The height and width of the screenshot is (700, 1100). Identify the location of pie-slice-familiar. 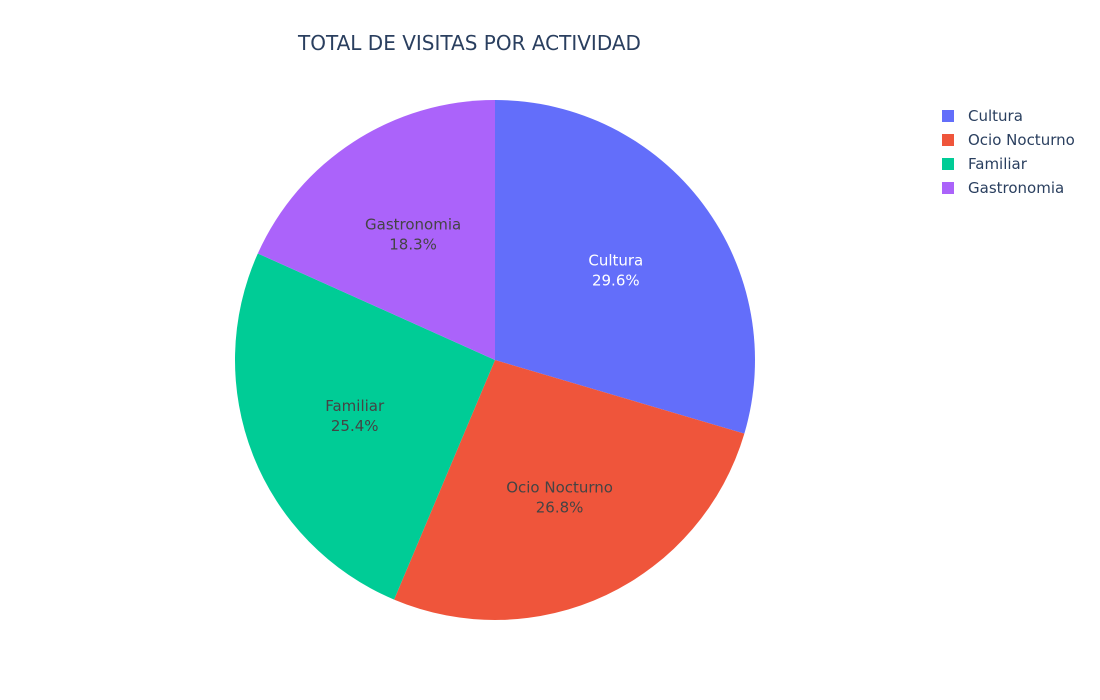
(364, 426).